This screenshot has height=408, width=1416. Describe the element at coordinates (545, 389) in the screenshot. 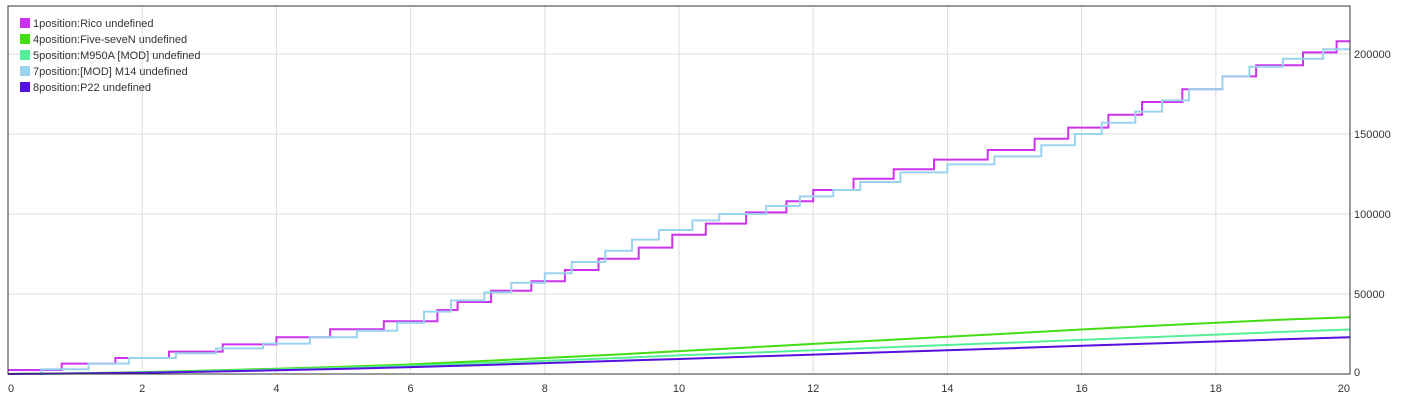

I see `x-tick-label: 8` at that location.